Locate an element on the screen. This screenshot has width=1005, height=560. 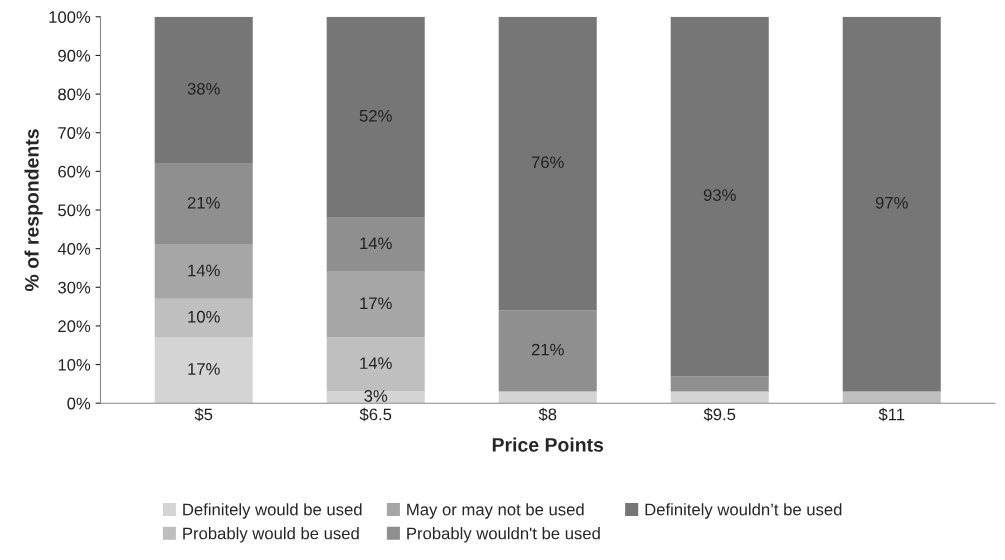
legend-label: Probably wouldn't be used is located at coordinates (503, 535).